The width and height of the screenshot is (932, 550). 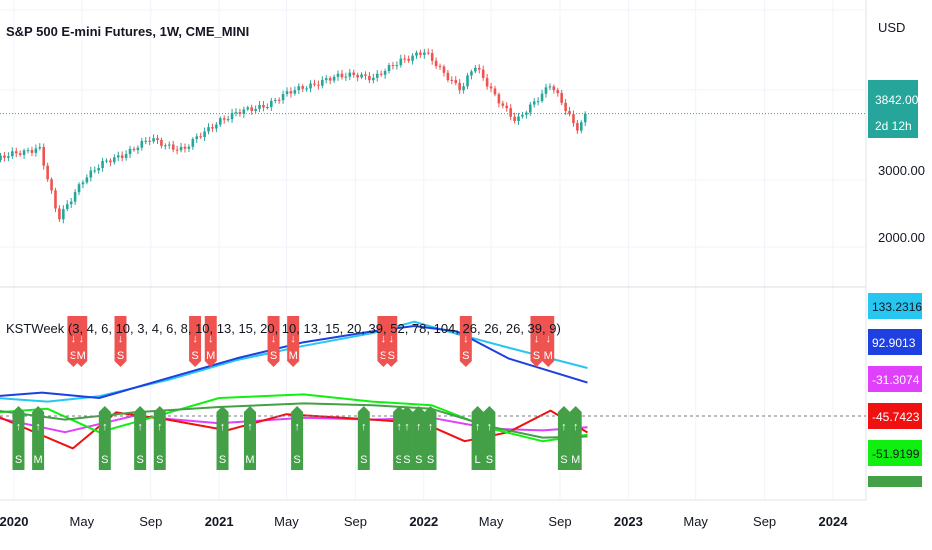 I want to click on time-tick-label: 2020, so click(x=14, y=521).